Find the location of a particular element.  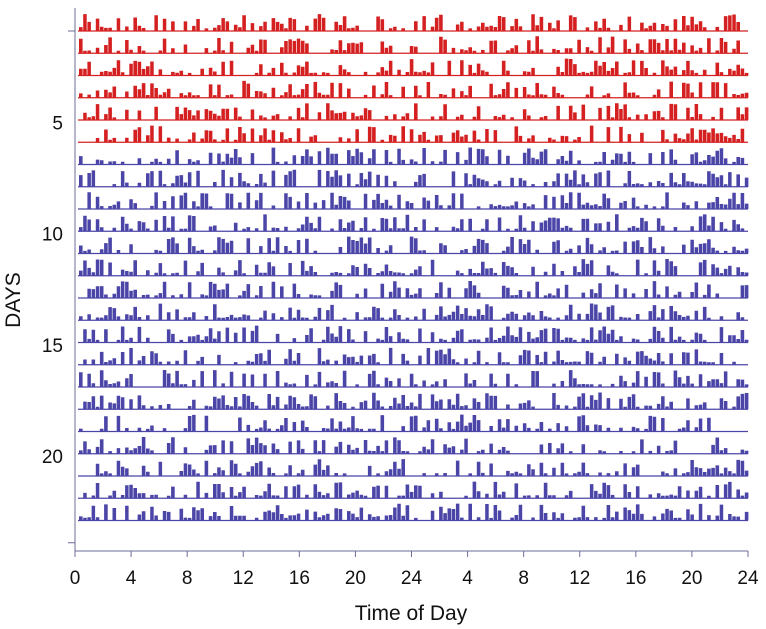

y-tick-label: 15 is located at coordinates (52, 346).